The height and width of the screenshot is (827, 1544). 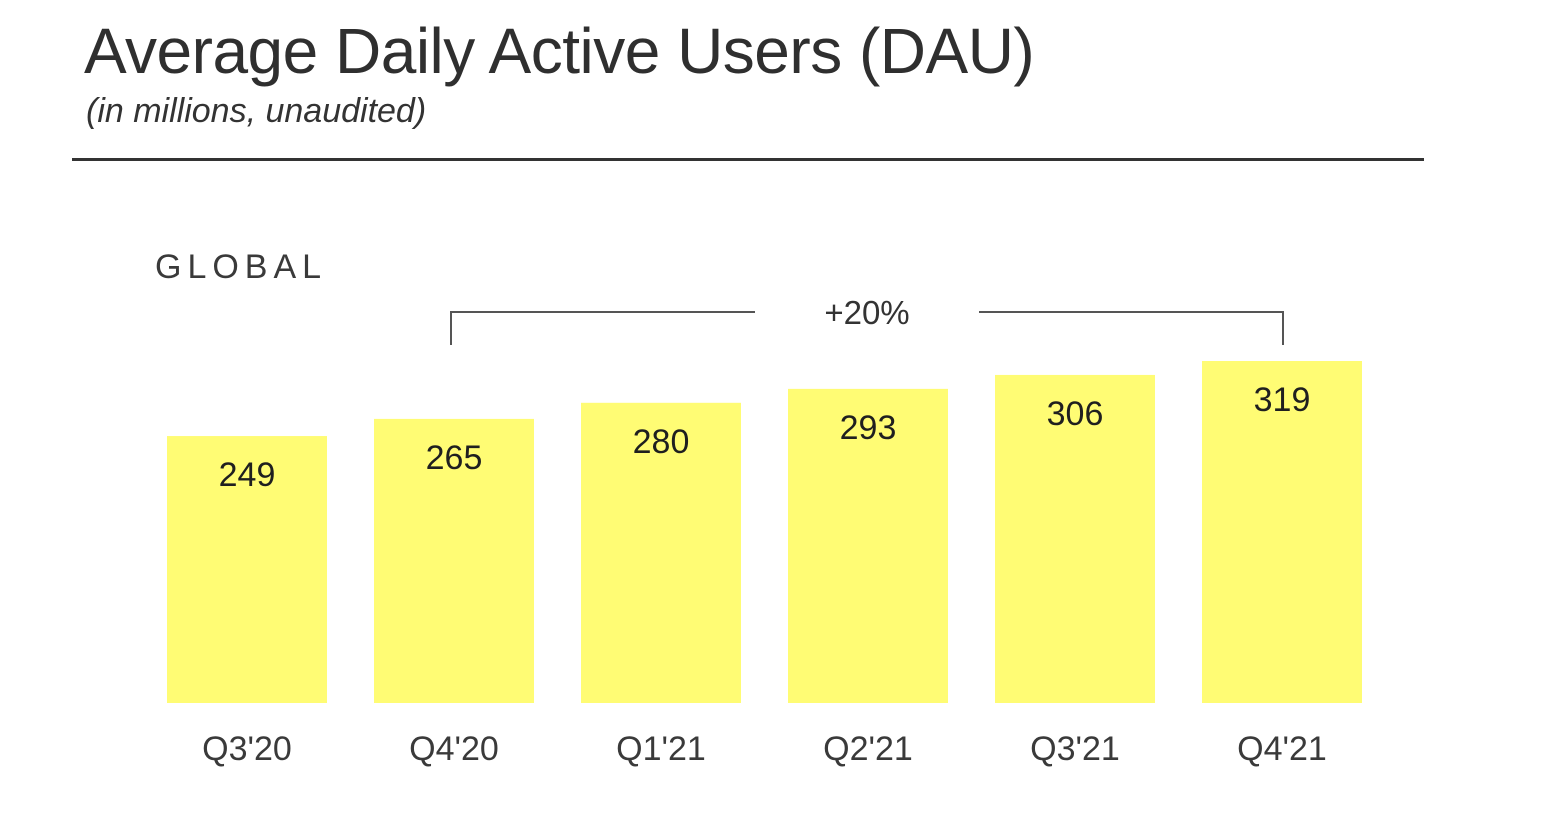 I want to click on bar-Q2'21, so click(x=868, y=545).